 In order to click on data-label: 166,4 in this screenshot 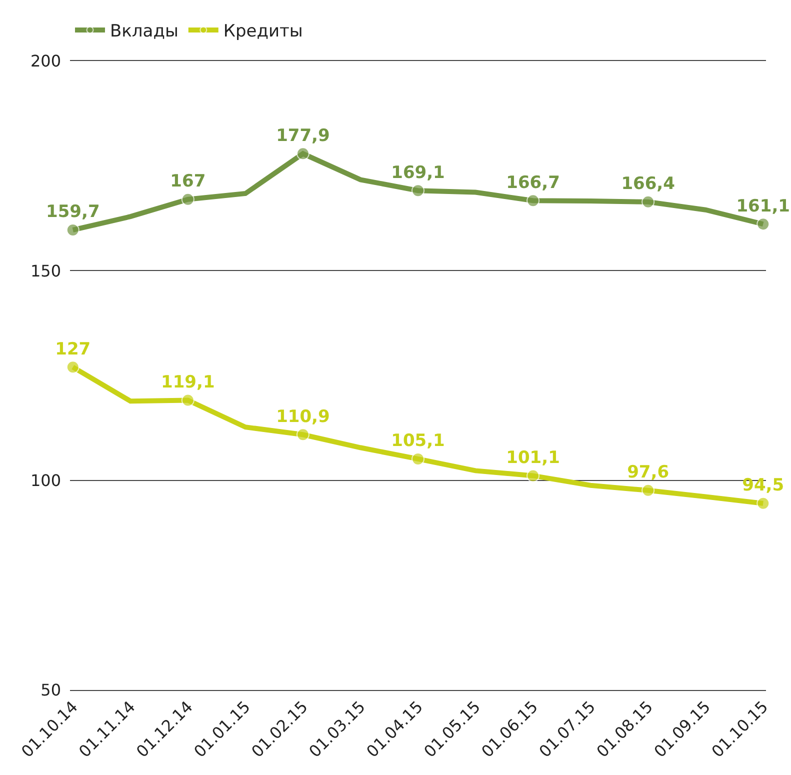, I will do `click(648, 184)`.